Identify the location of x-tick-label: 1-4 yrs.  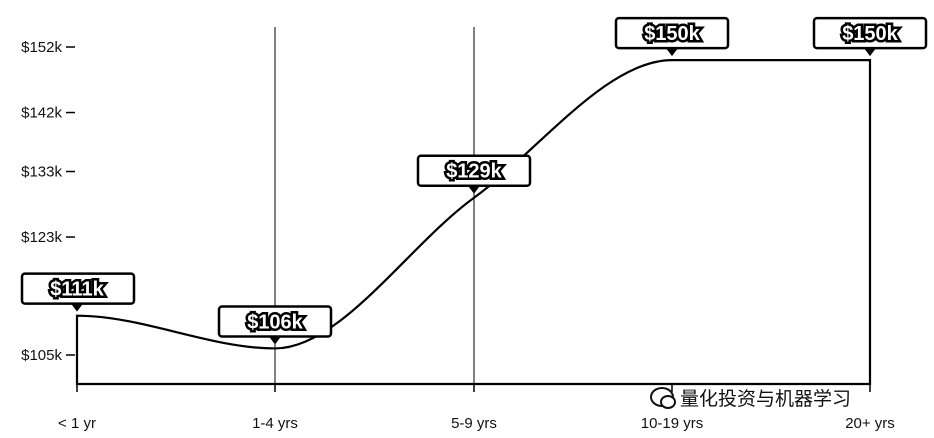
(275, 423).